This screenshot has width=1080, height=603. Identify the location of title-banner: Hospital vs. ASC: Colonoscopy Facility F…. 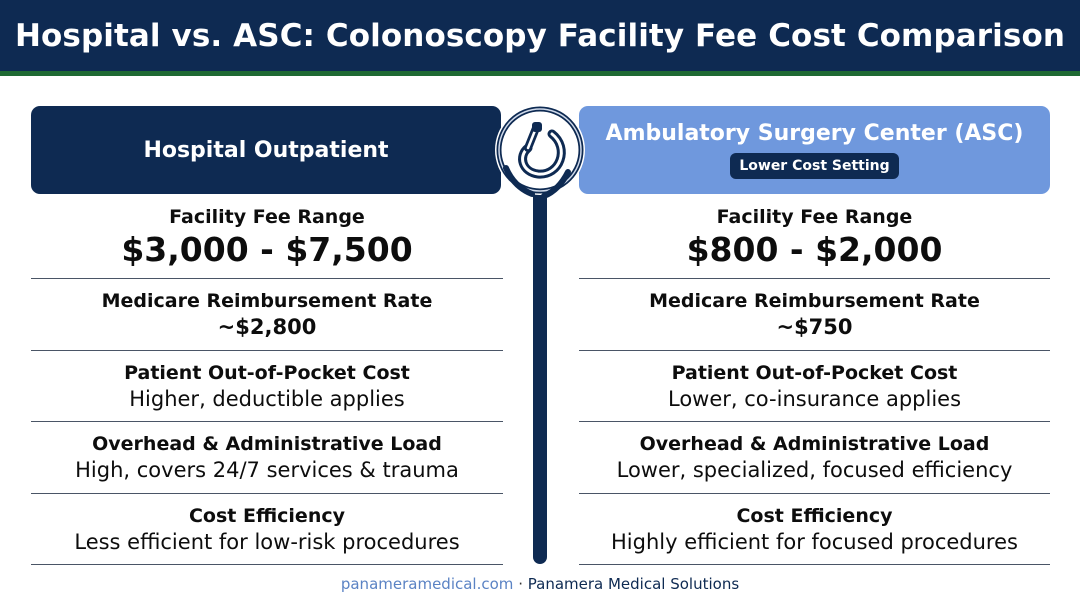
(540, 35).